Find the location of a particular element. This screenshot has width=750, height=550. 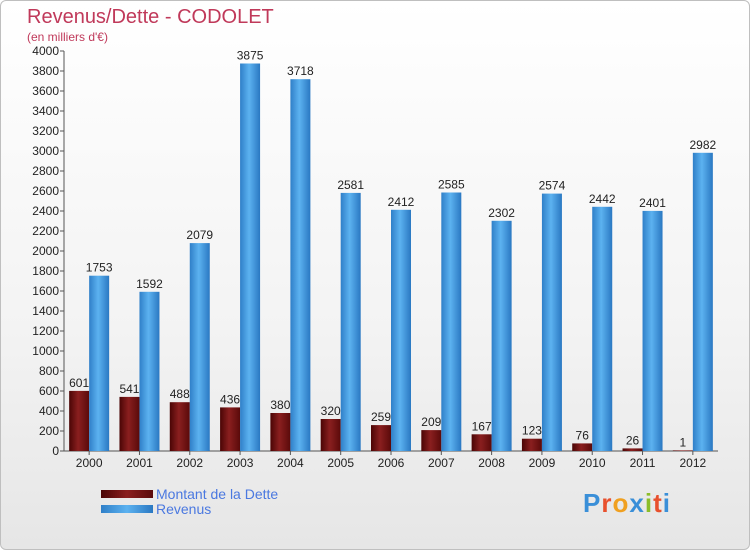

data-label-revenus: 2982 is located at coordinates (702, 145).